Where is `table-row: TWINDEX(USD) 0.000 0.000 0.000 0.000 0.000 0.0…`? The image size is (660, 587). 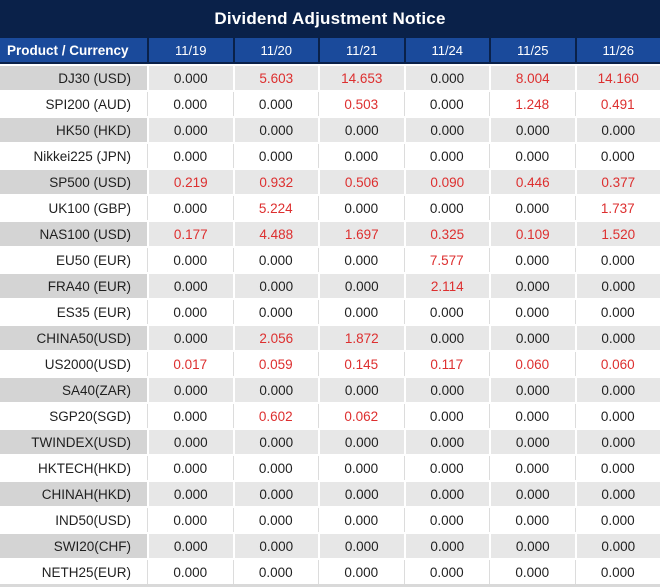
table-row: TWINDEX(USD) 0.000 0.000 0.000 0.000 0.000 0.0… is located at coordinates (330, 442).